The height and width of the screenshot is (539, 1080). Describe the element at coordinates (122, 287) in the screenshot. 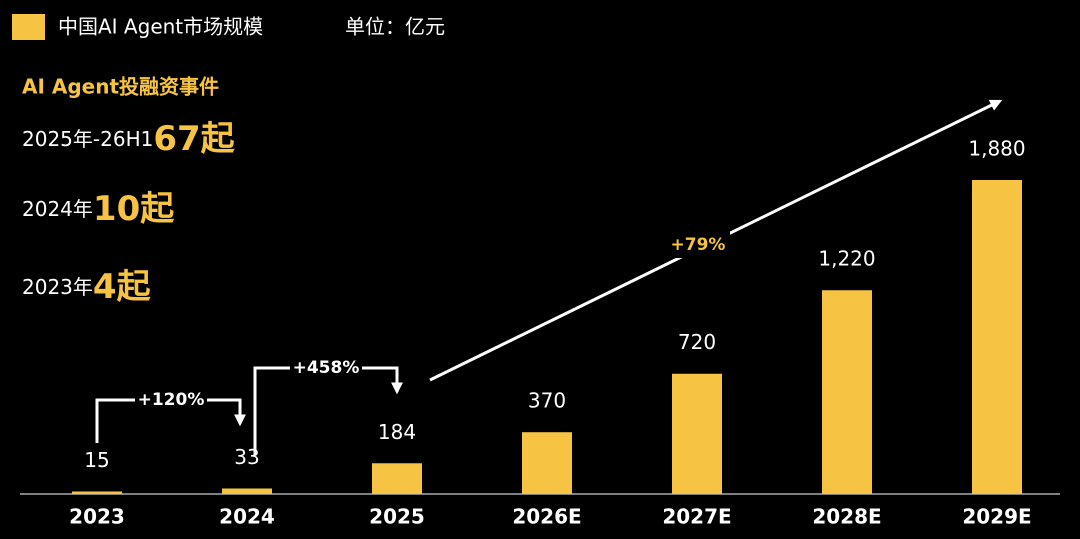

I see `stat-value: 4起` at that location.